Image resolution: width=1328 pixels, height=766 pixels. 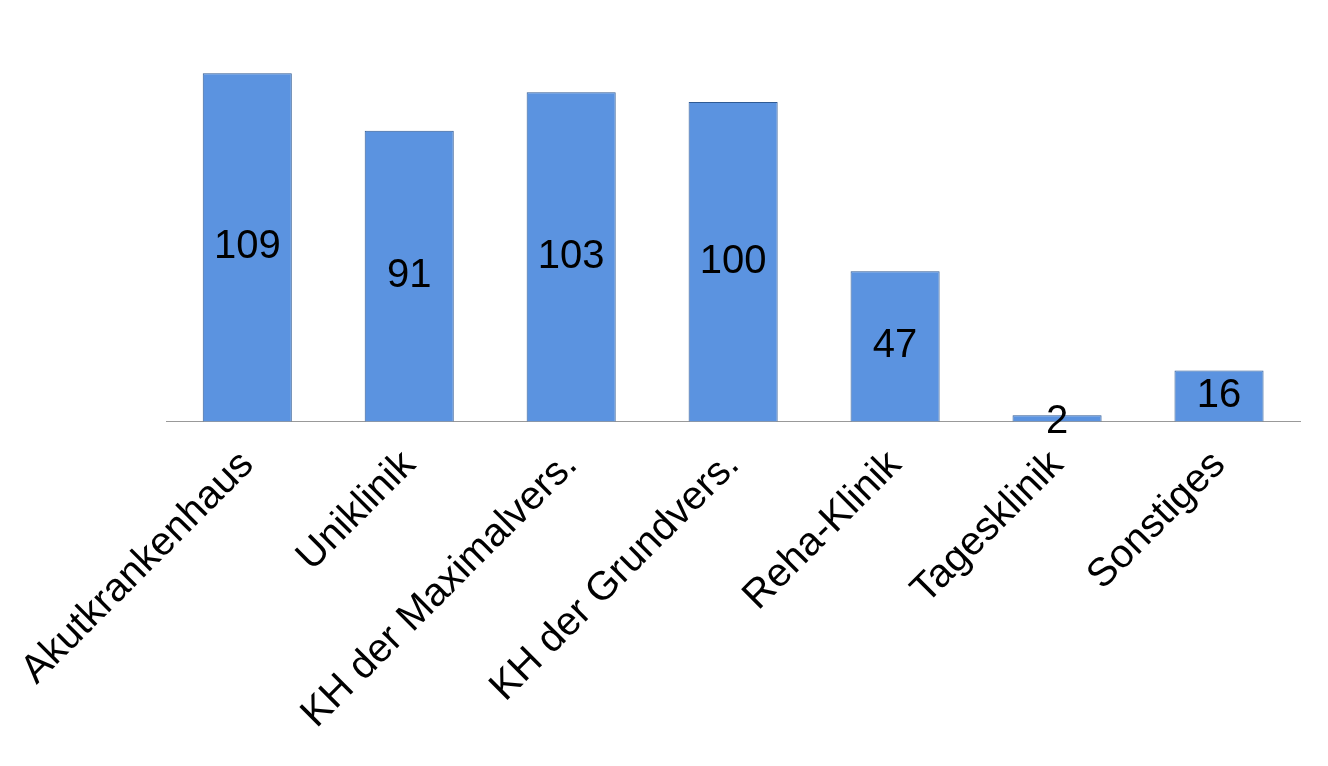 What do you see at coordinates (733, 258) in the screenshot?
I see `data-label: 100` at bounding box center [733, 258].